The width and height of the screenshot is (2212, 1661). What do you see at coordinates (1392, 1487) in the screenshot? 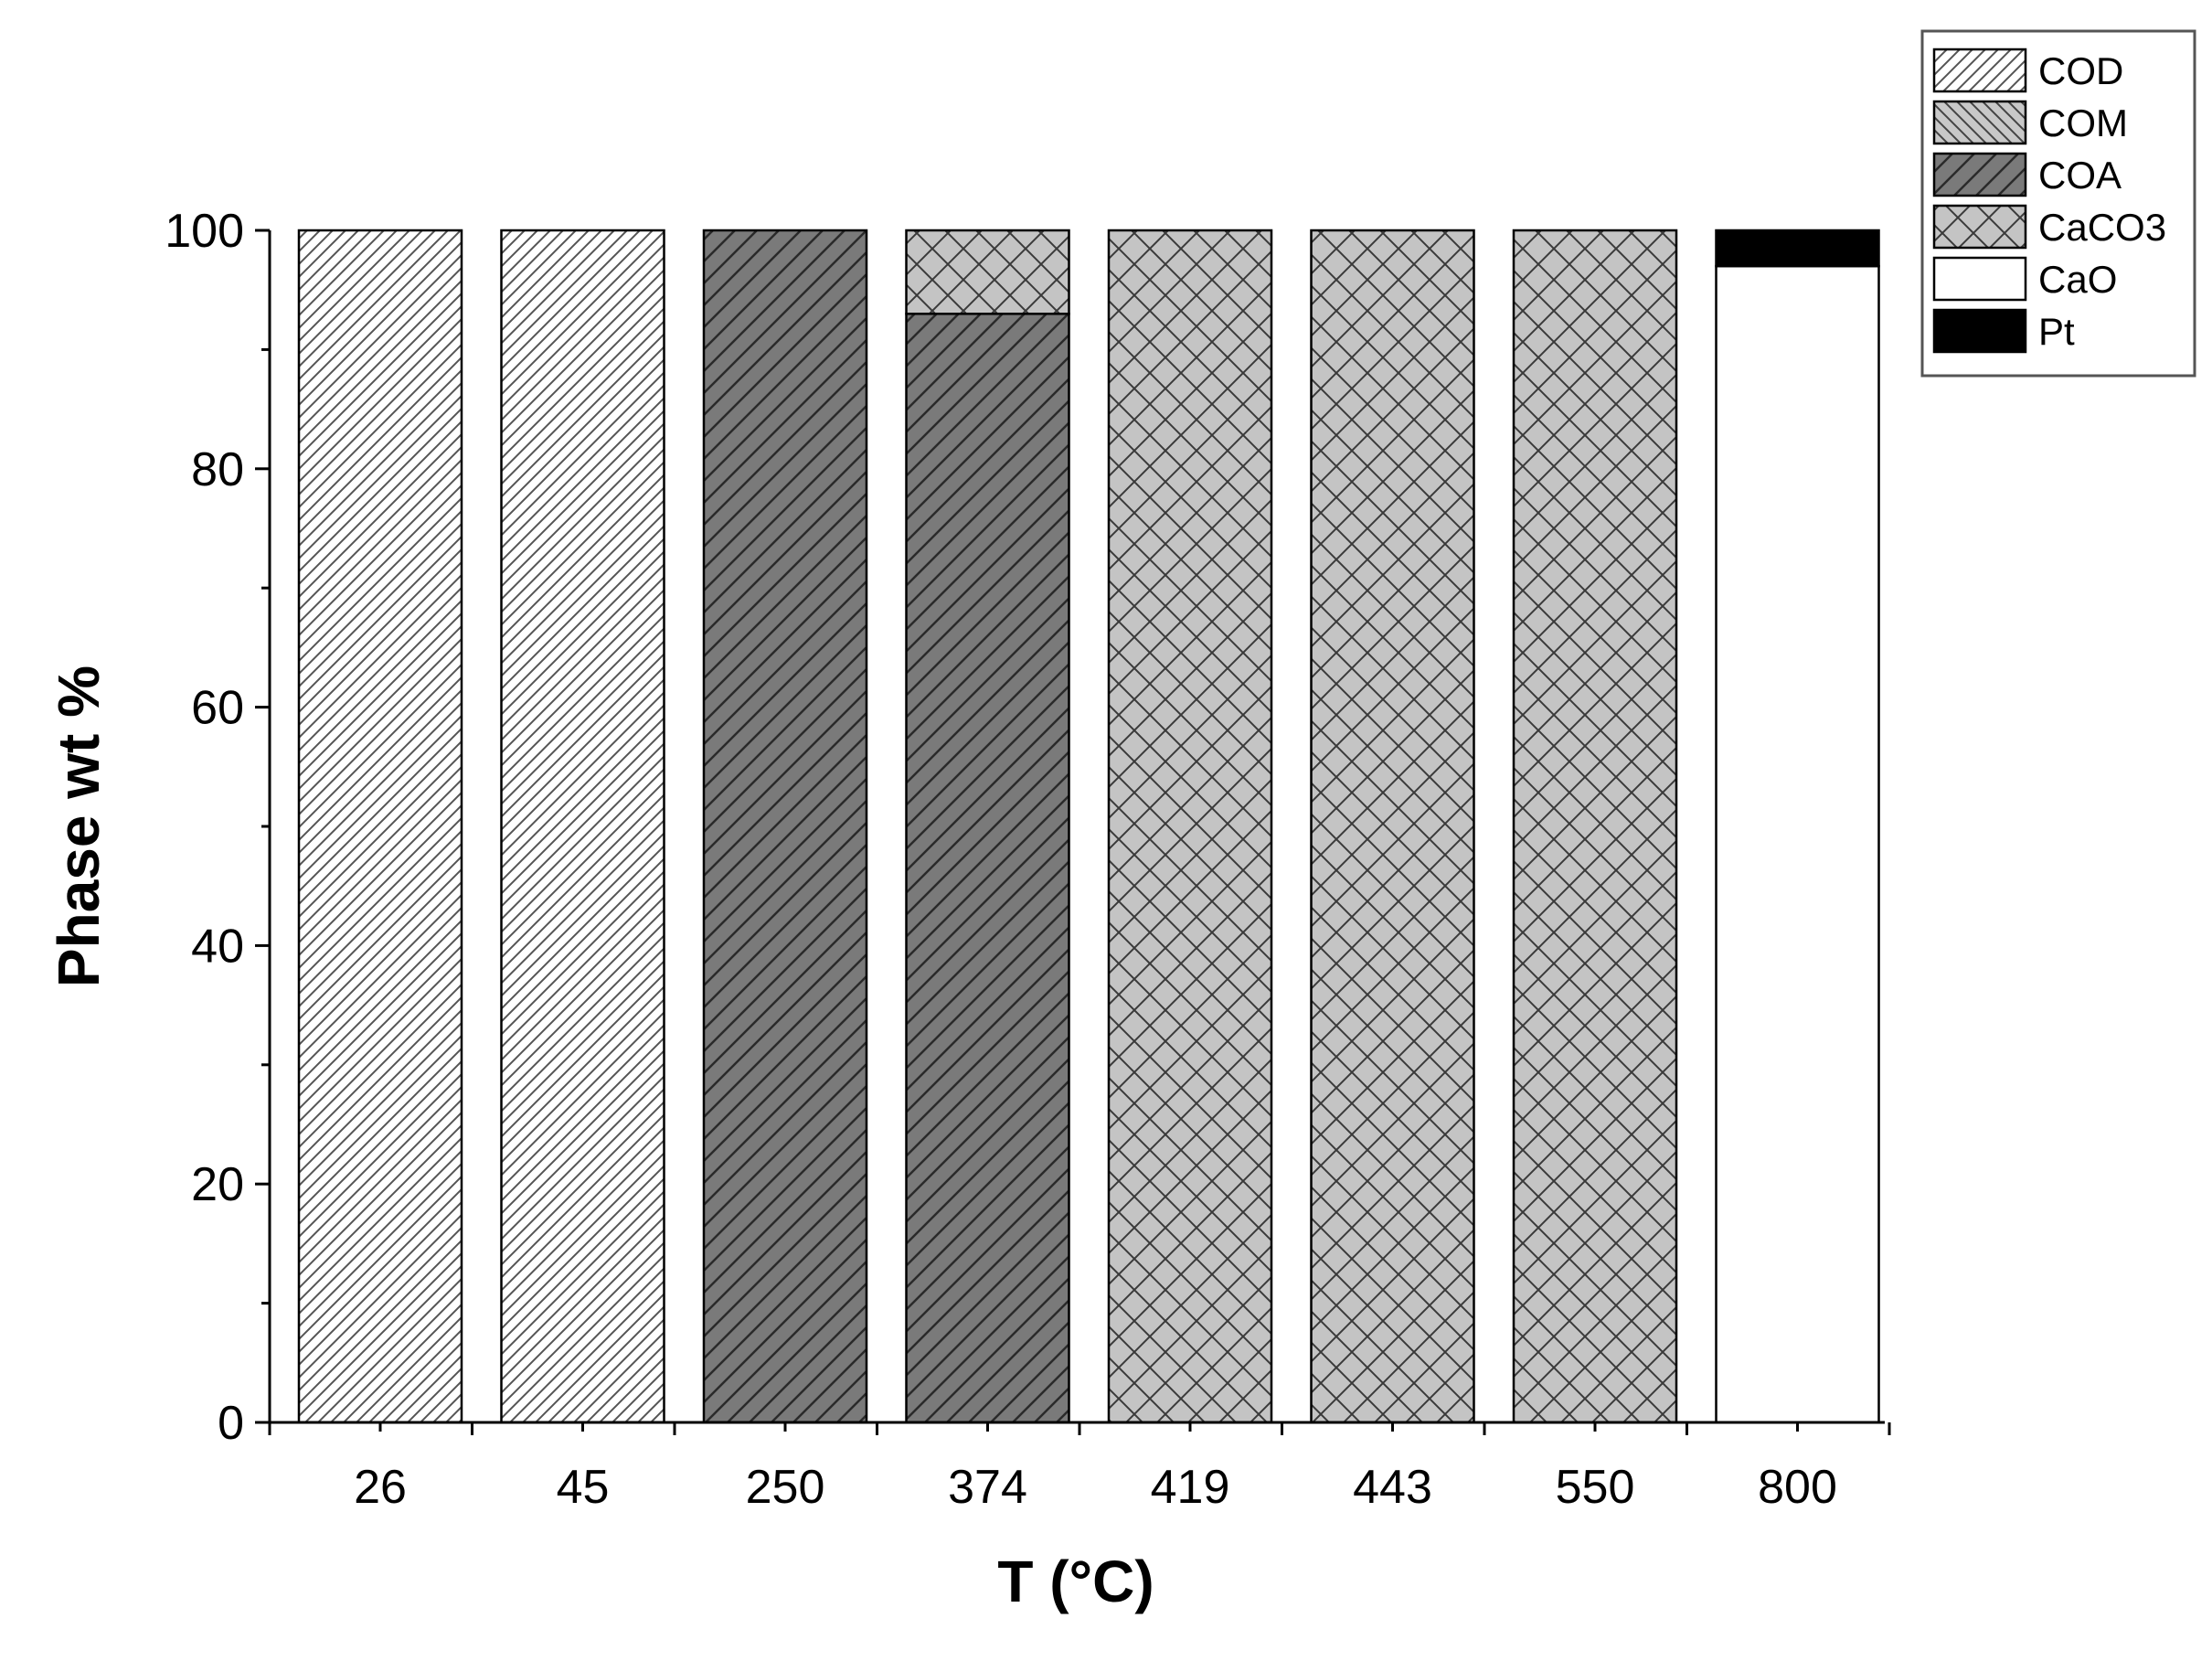
I see `x-tick-label: 443` at bounding box center [1392, 1487].